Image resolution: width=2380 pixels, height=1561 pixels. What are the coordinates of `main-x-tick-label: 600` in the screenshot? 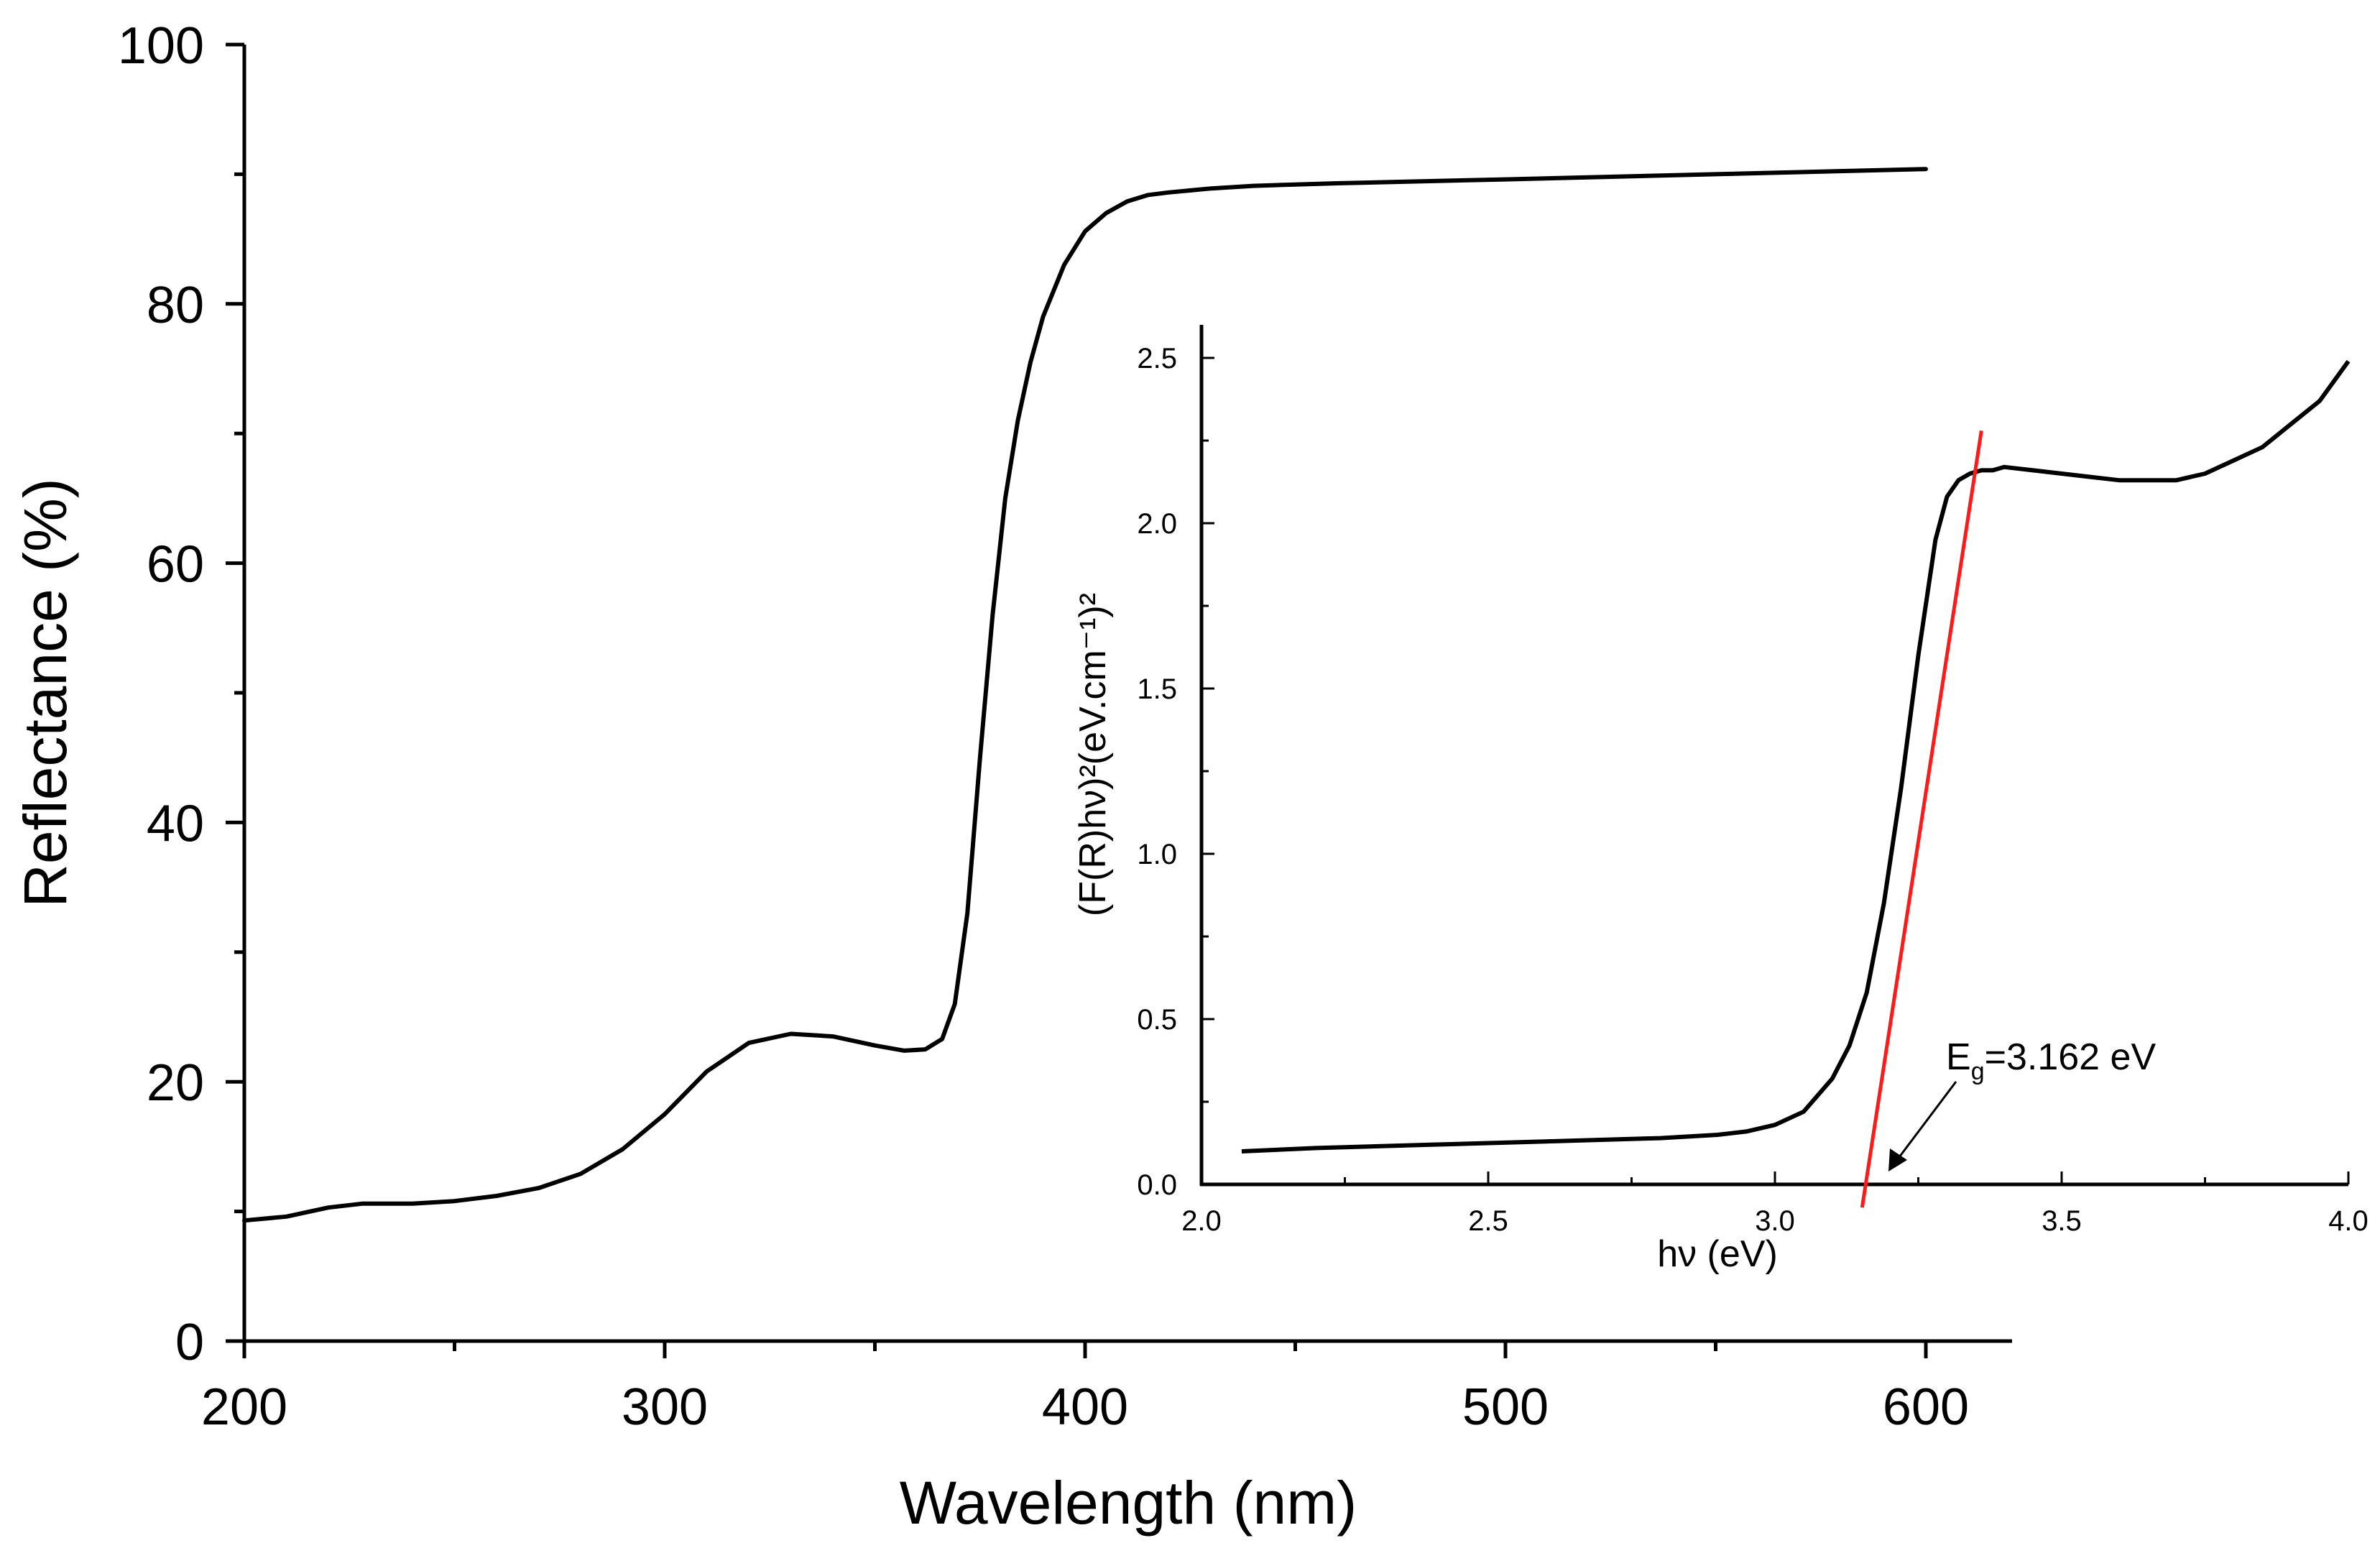 It's located at (1926, 1407).